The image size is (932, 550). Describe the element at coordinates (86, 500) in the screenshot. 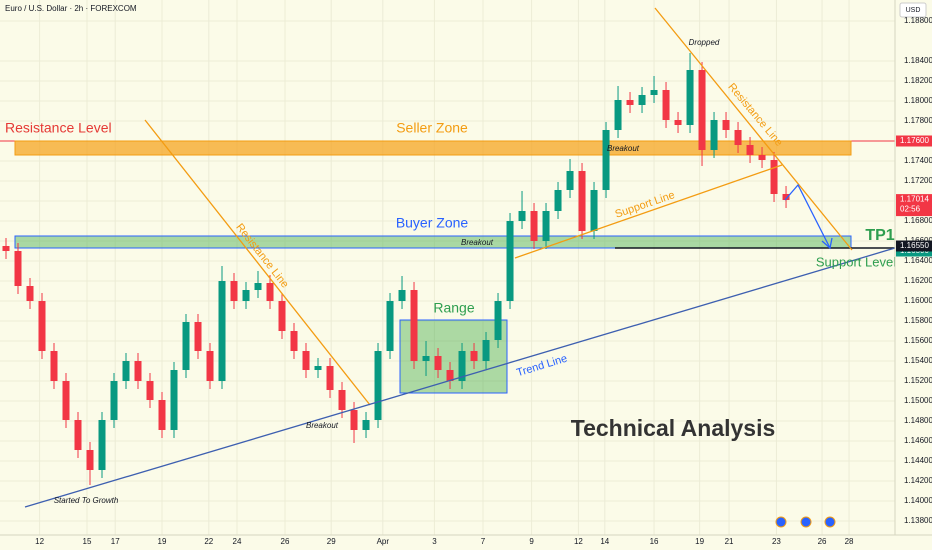

I see `annotation: Started To Growth` at that location.